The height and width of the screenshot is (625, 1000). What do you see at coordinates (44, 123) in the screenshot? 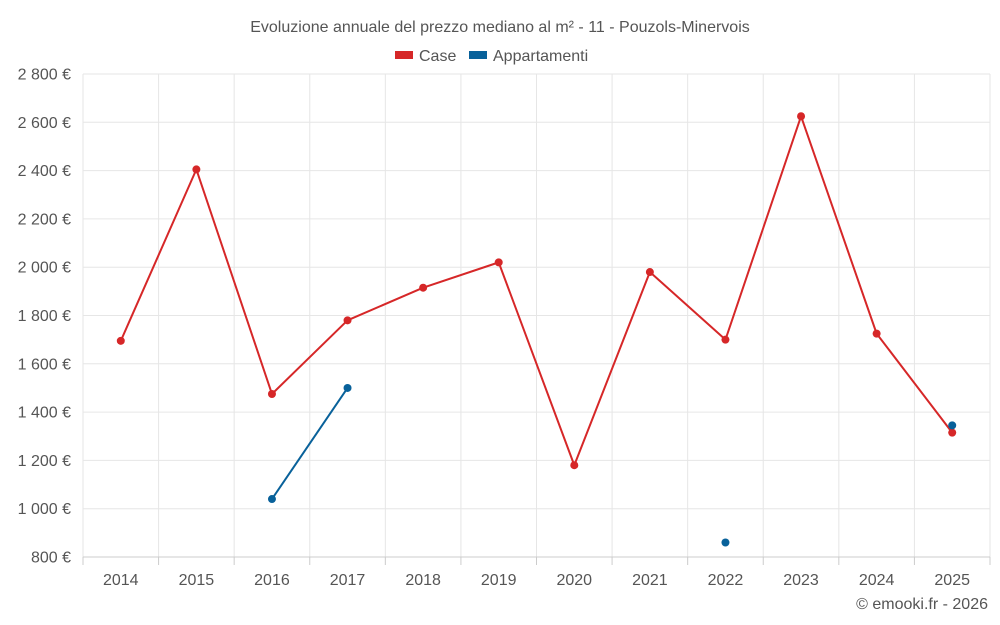
I see `y-tick-label: 2 600 €` at bounding box center [44, 123].